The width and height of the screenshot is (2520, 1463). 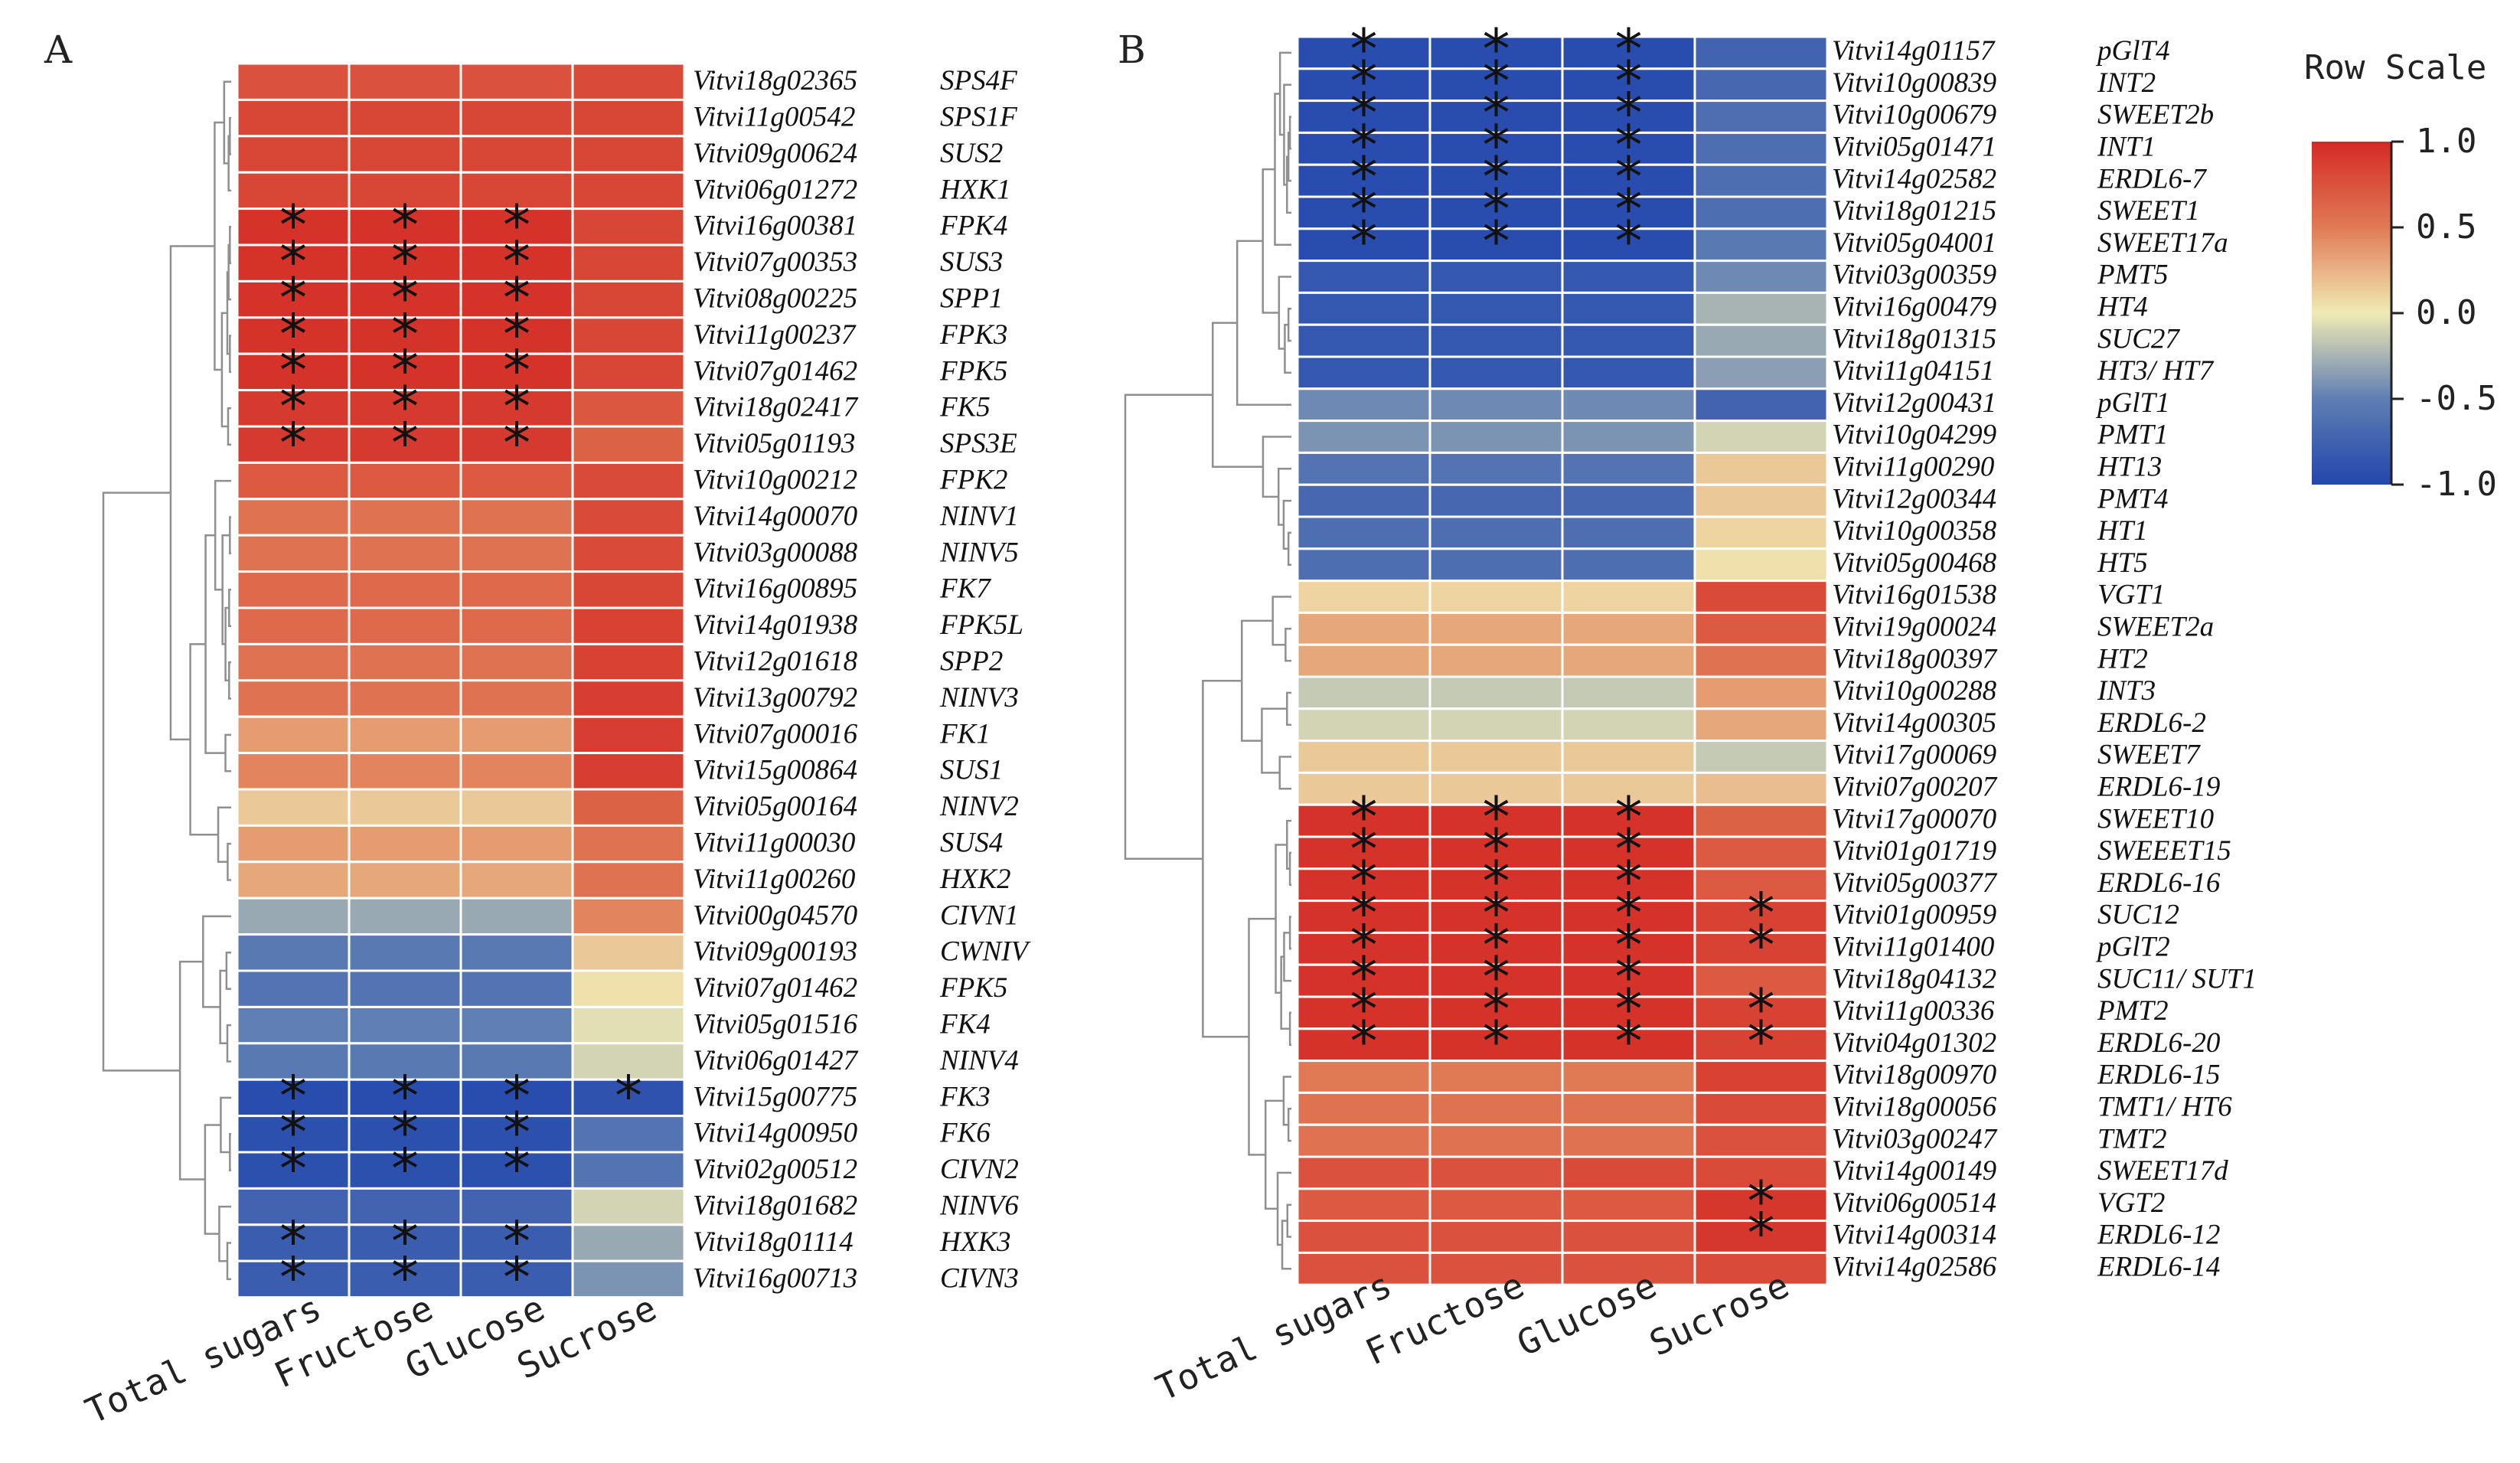 I want to click on gene-id-label: Vitvi14g02582, so click(x=1914, y=178).